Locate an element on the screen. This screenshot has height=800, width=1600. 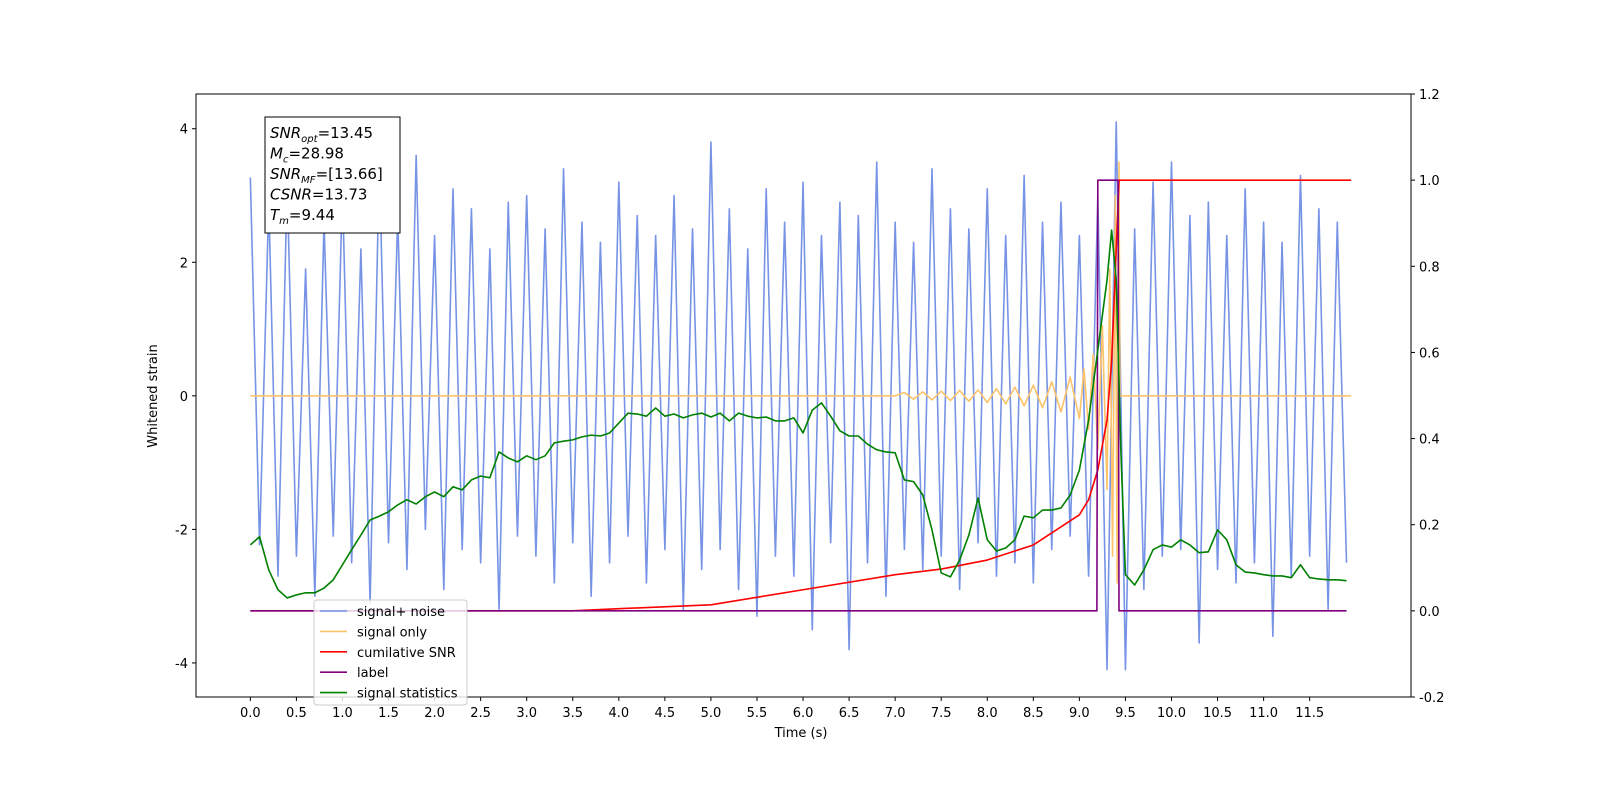
y-tick-label: -4 is located at coordinates (181, 664).